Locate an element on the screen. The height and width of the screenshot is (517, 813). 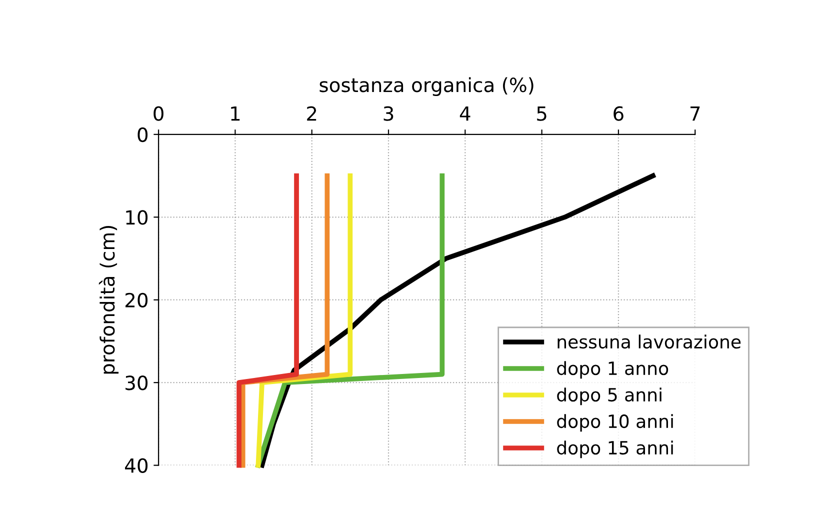
y-tick-label: 20 is located at coordinates (136, 300).